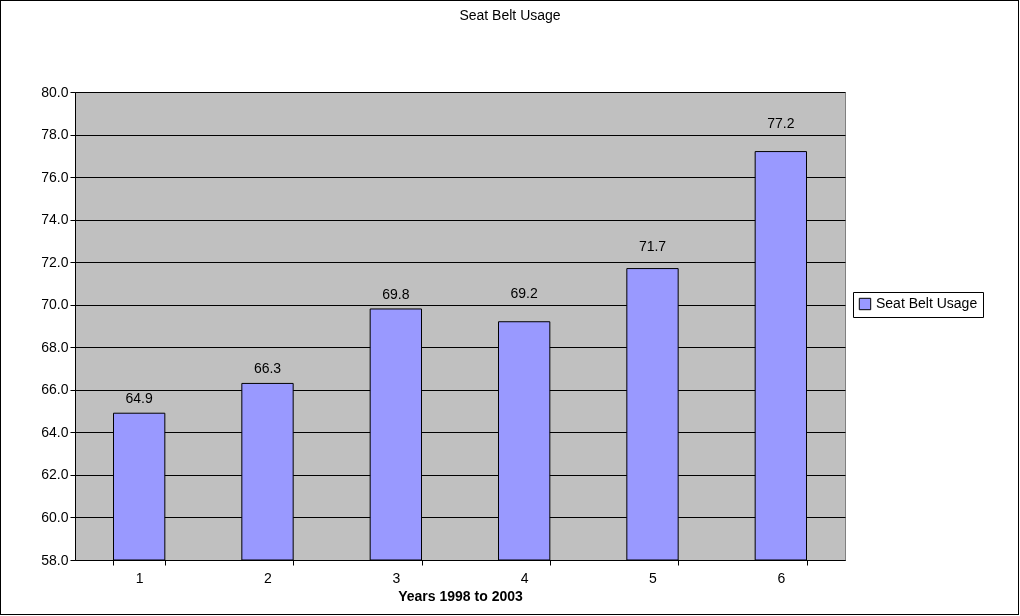 The image size is (1020, 616). Describe the element at coordinates (139, 398) in the screenshot. I see `data-label: 64.9` at that location.